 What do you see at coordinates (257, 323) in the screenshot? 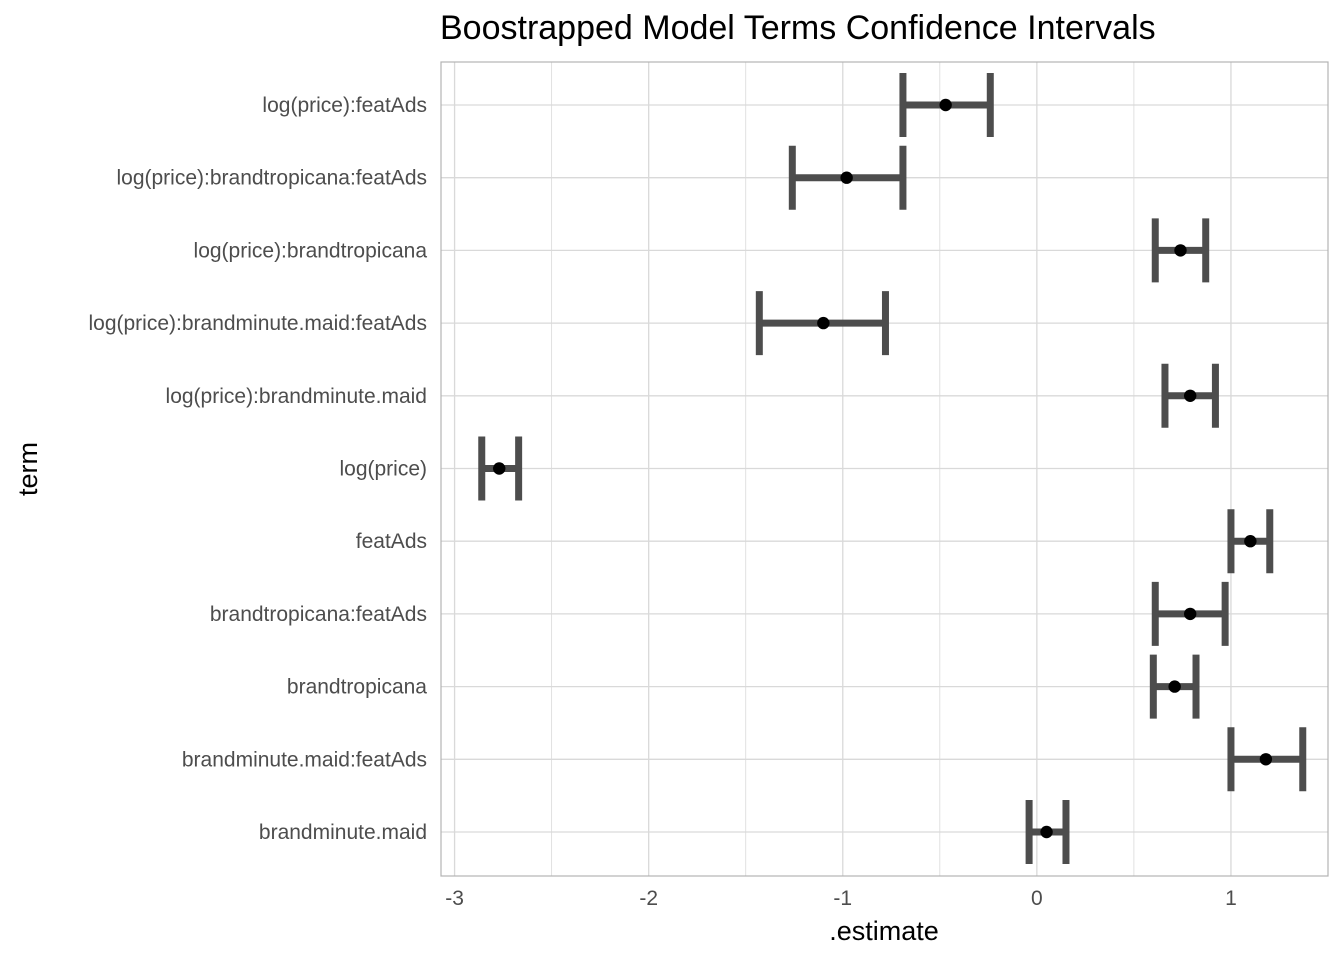
I see `y-tick-label: log(price):brandminute.maid:featAds` at bounding box center [257, 323].